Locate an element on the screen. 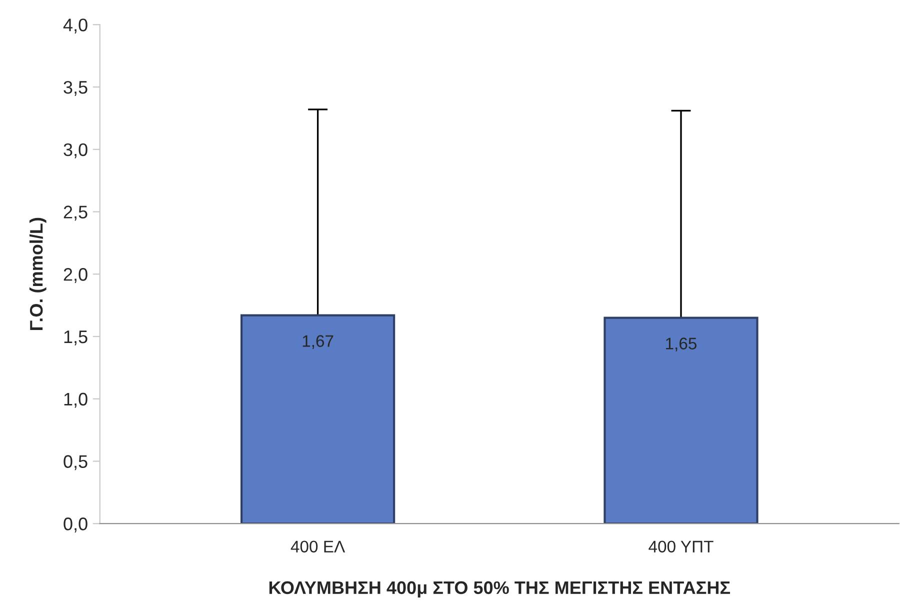 The height and width of the screenshot is (616, 908). y-tick-label: 0,0 is located at coordinates (76, 525).